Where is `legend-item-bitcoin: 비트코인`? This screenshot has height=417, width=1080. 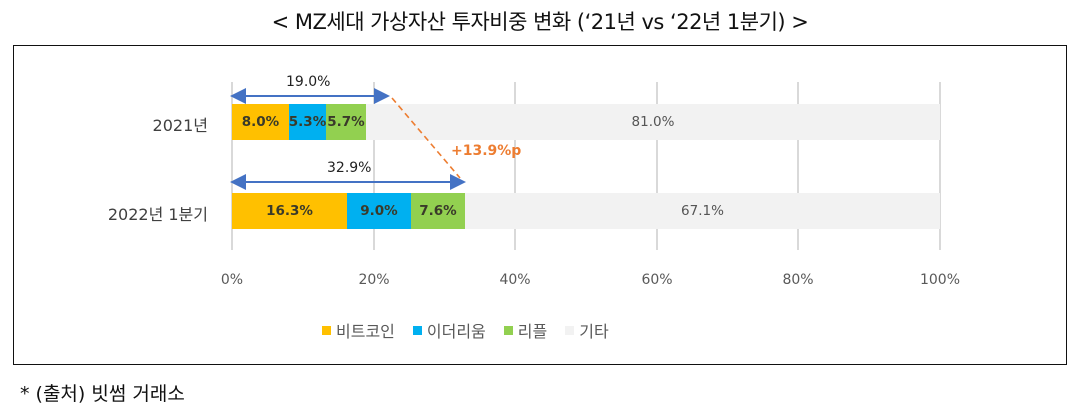 legend-item-bitcoin: 비트코인 is located at coordinates (358, 330).